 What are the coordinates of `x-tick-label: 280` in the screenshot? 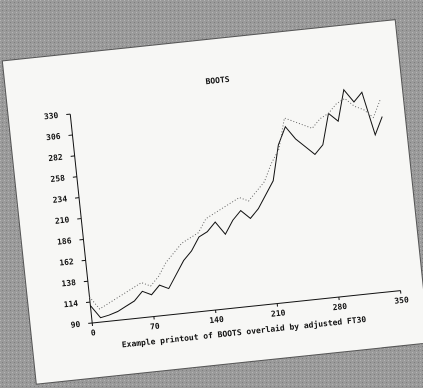 It's located at (339, 307).